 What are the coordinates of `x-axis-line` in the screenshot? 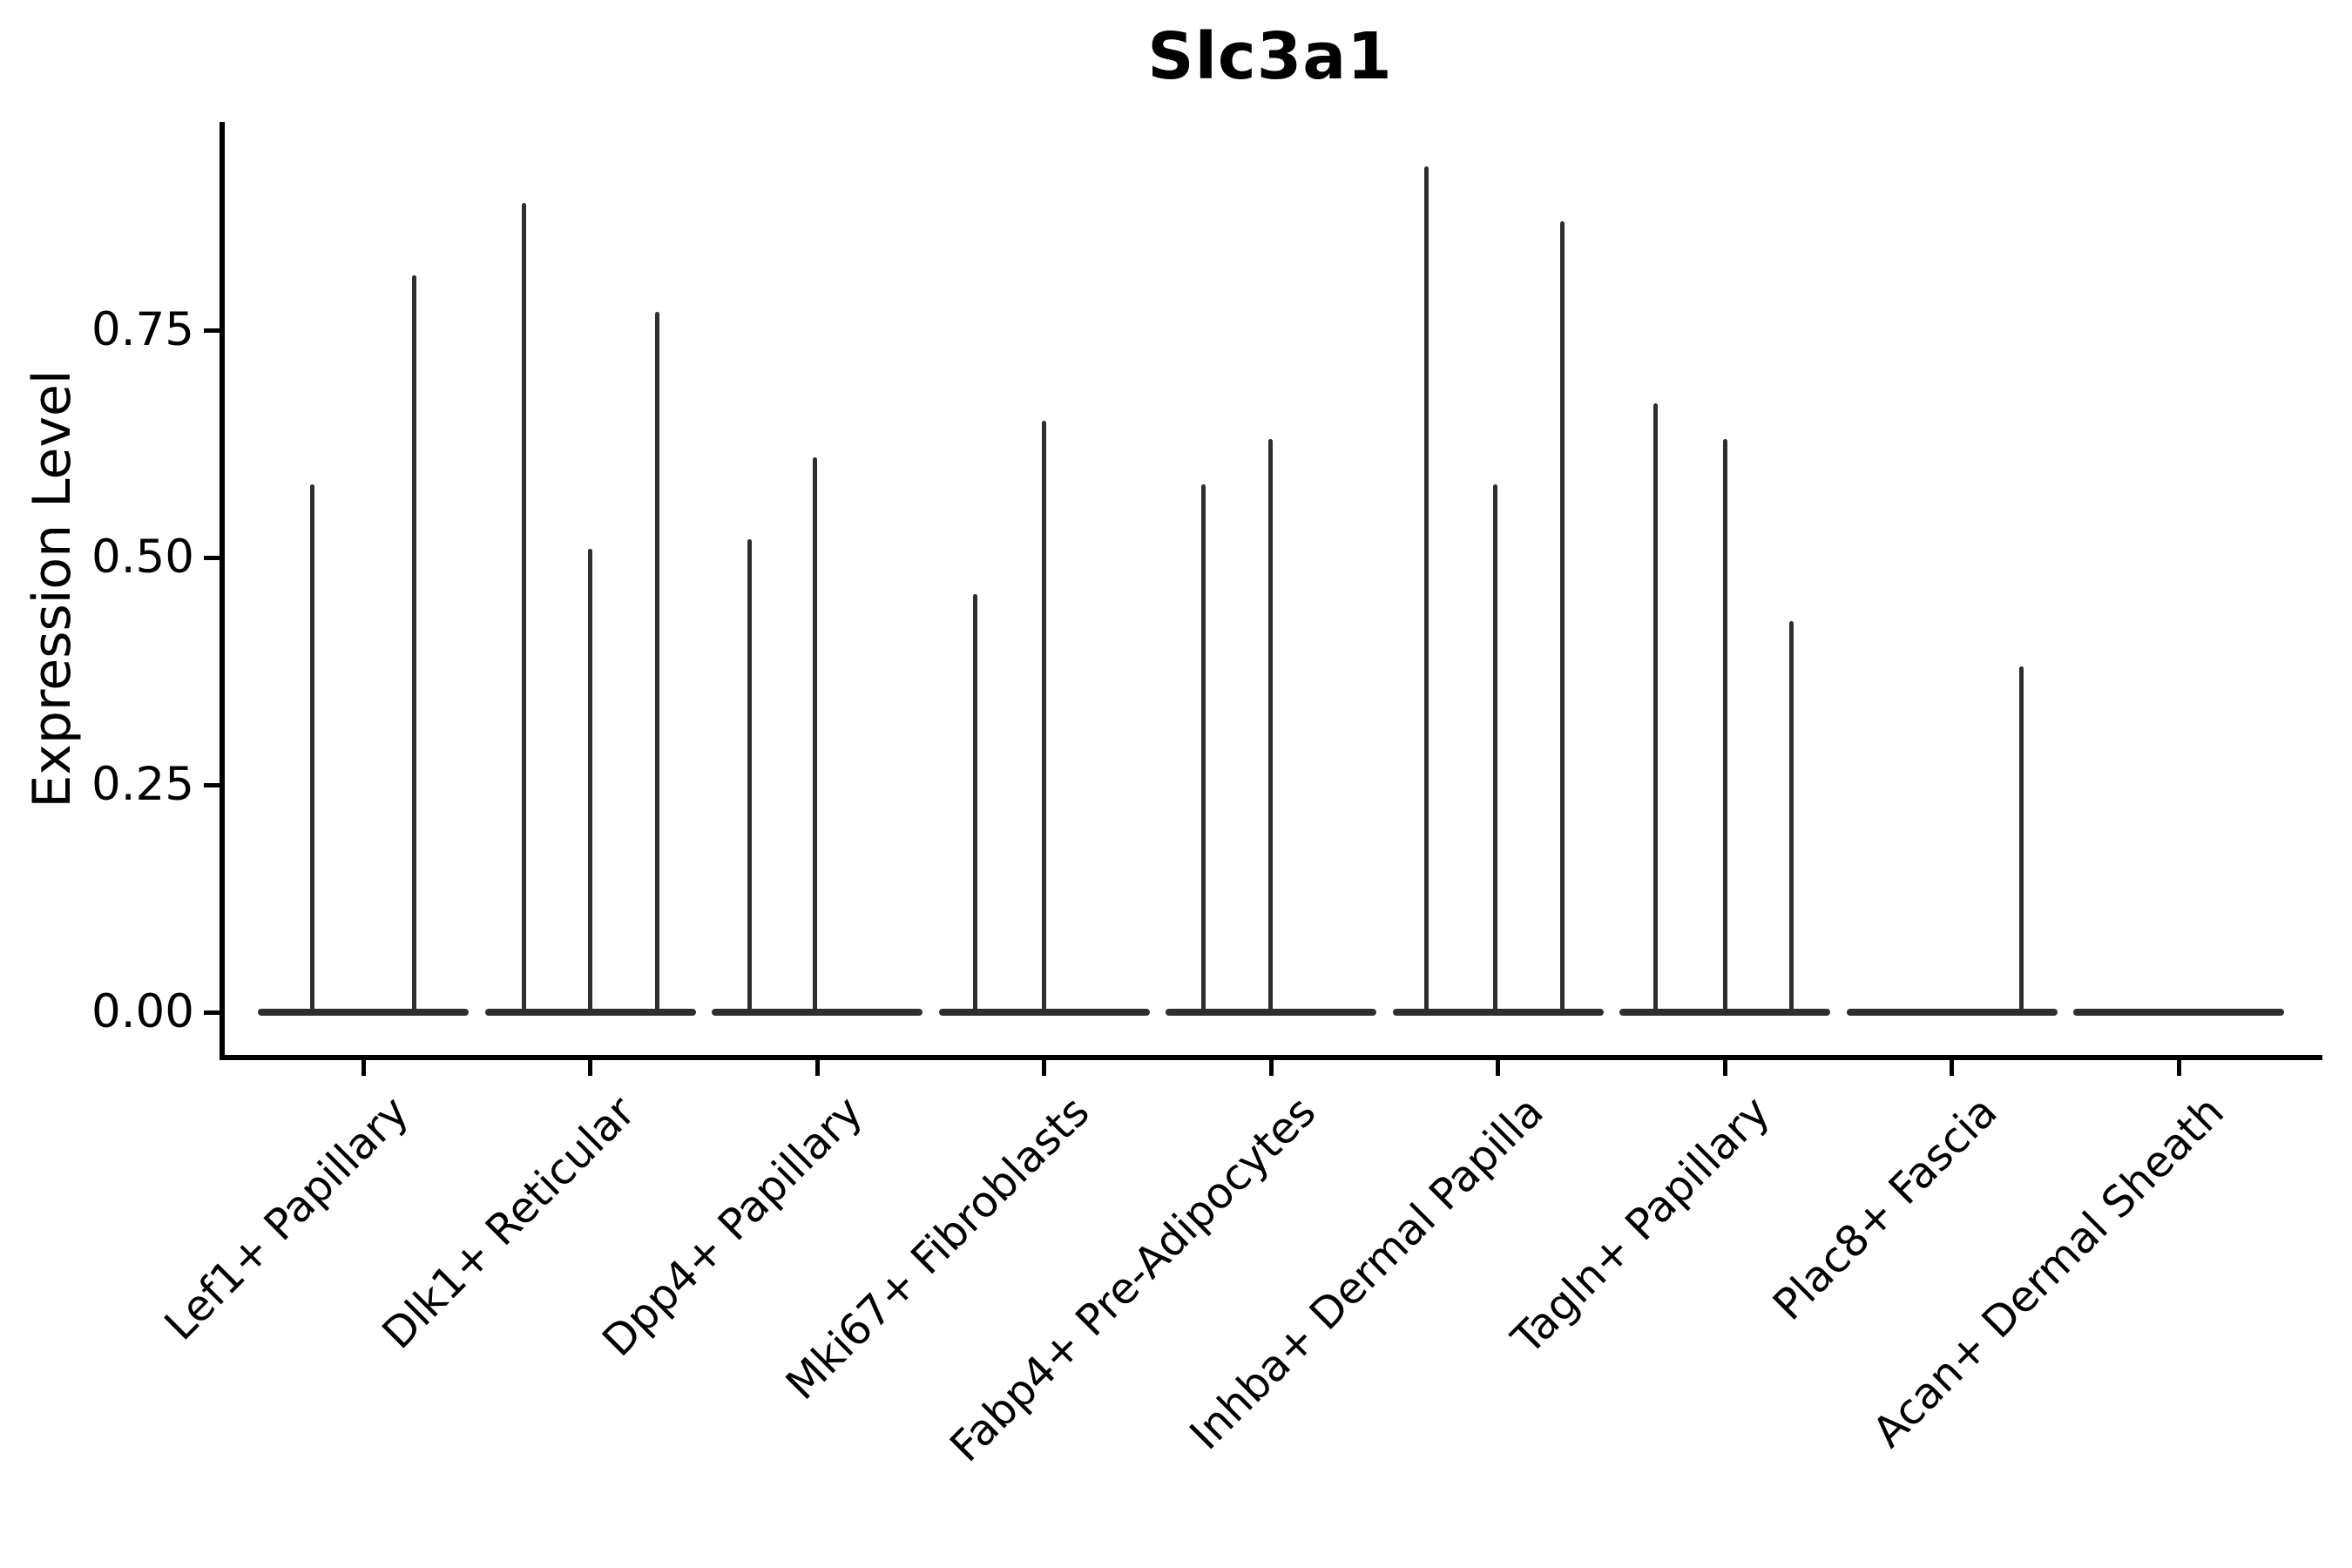 It's located at (1271, 1057).